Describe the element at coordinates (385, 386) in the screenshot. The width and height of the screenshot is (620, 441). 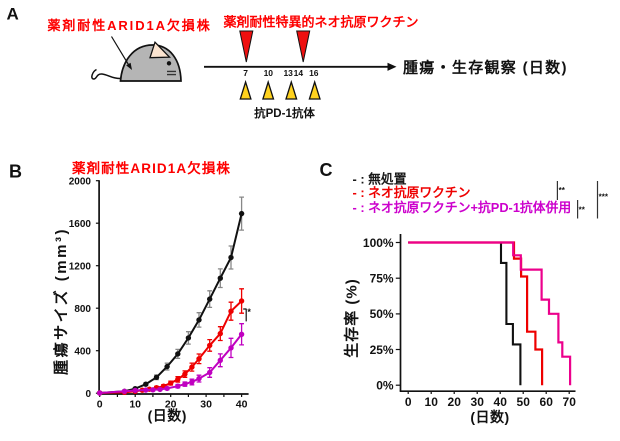
I see `svg-text: 0%` at that location.